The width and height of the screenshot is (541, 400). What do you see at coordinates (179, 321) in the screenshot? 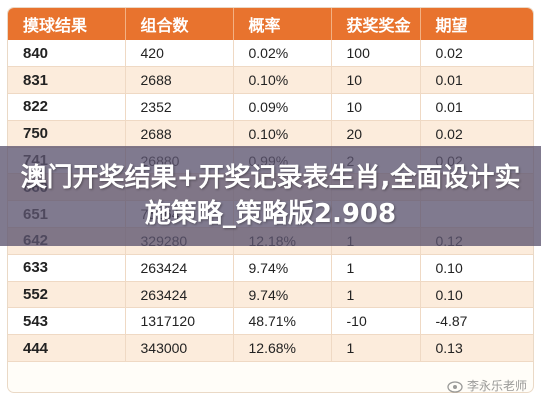
I see `cell-combinations: 1317120` at bounding box center [179, 321].